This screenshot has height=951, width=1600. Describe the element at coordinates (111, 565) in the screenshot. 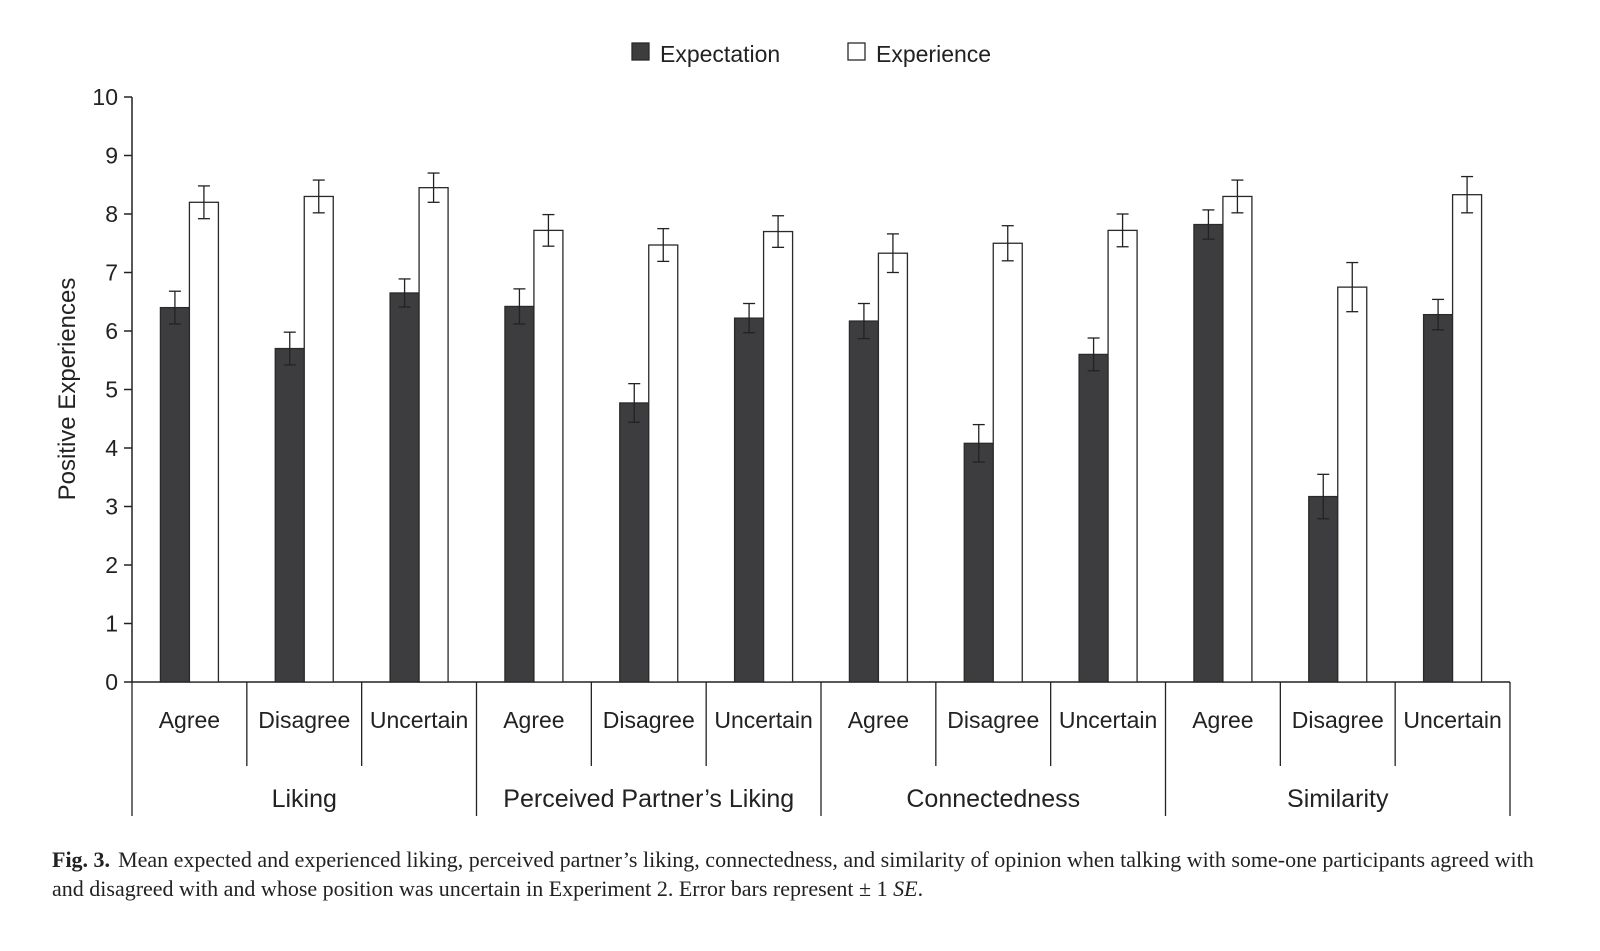

I see `y-tick-label: 2` at that location.